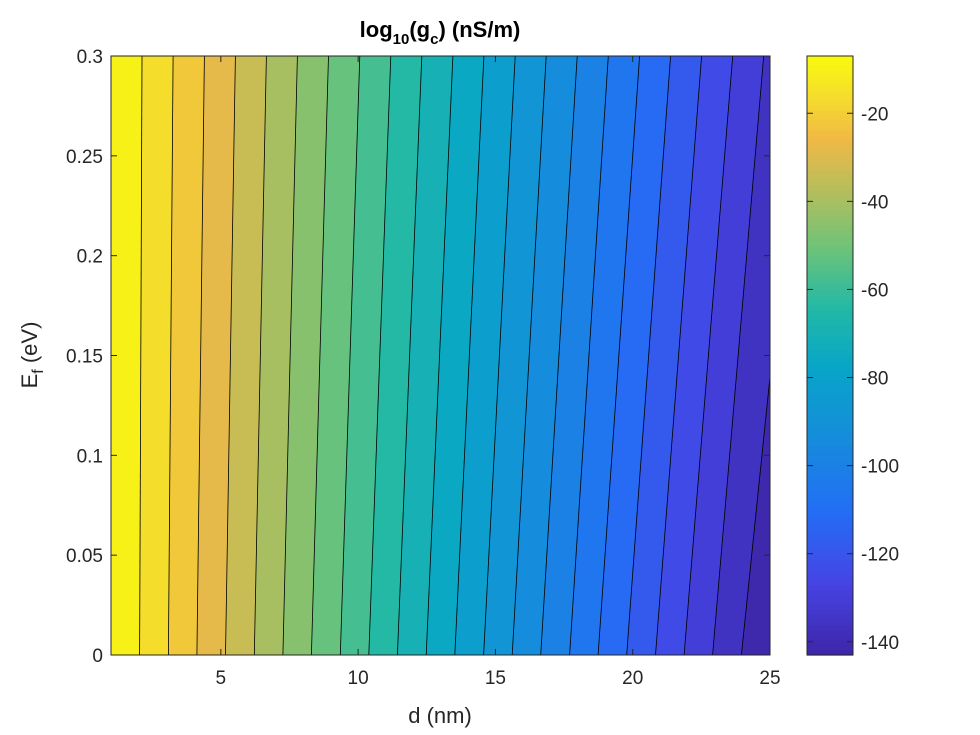 This screenshot has height=735, width=980. I want to click on x-tick-label: 10, so click(358, 678).